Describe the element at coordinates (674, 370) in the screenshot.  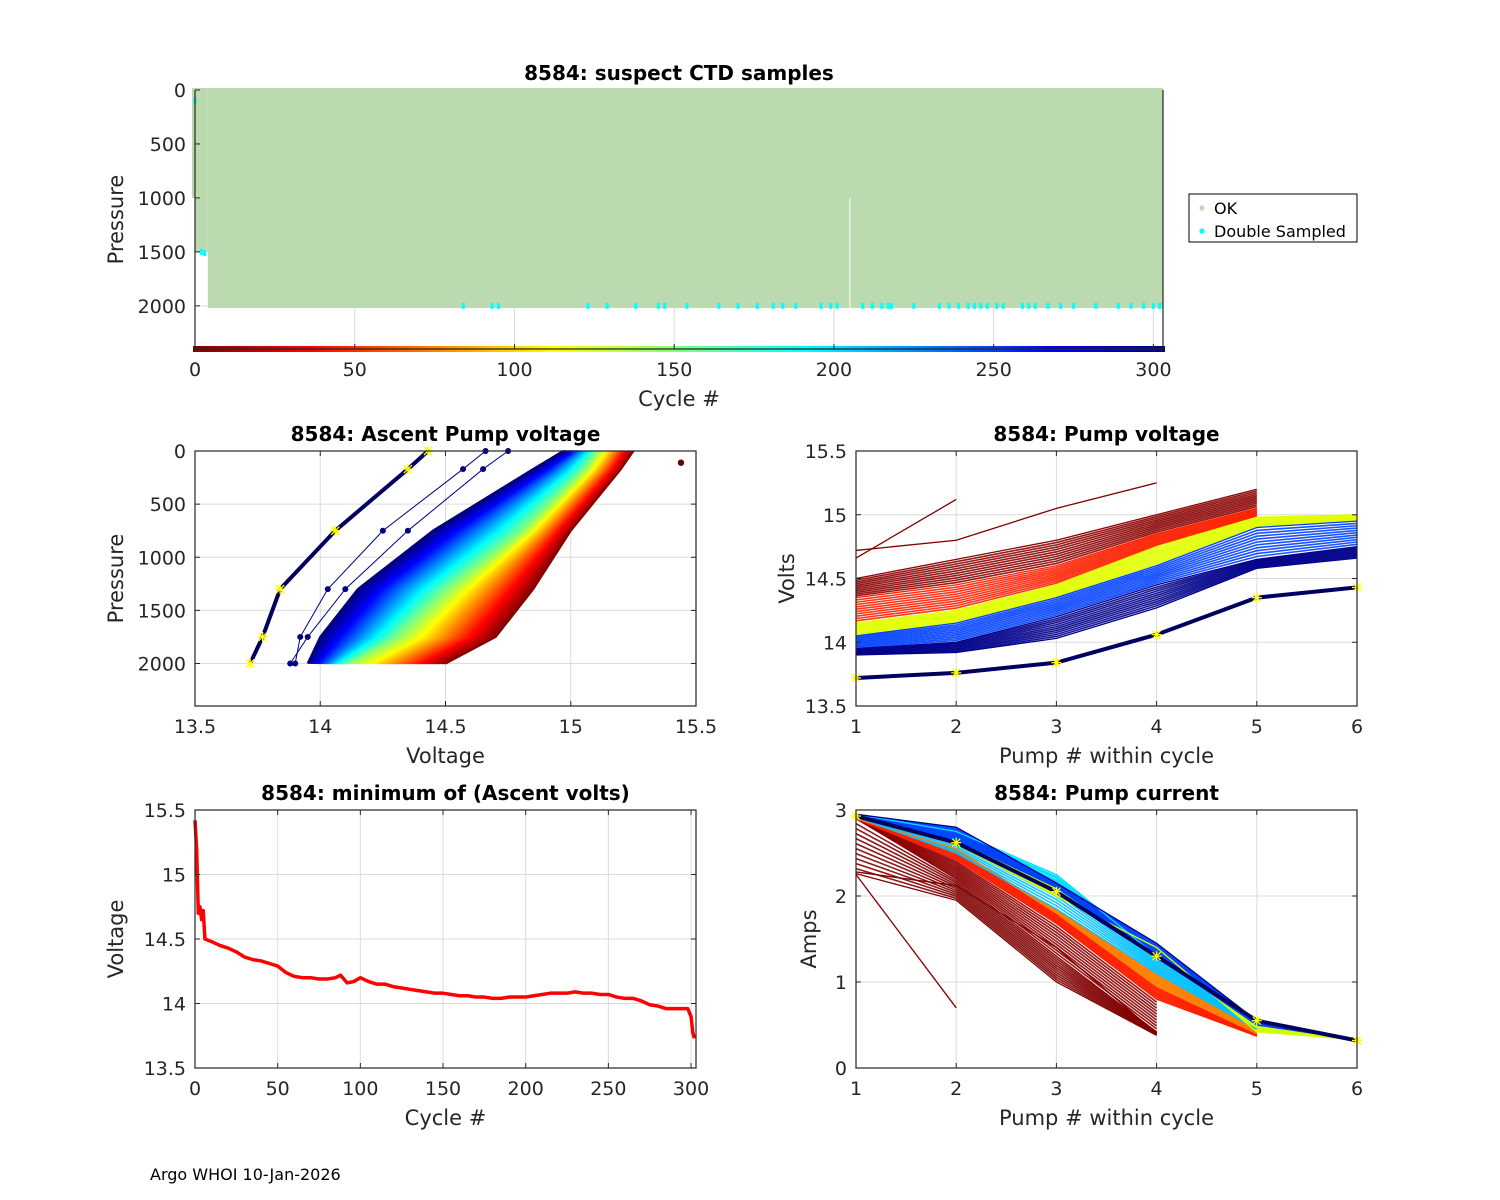
I see `x-tick-label: 150` at that location.